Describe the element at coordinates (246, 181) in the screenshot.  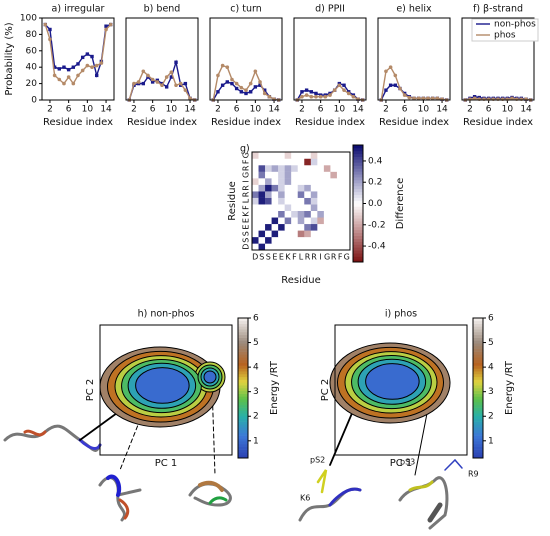
I see `y-tick-label: I` at that location.